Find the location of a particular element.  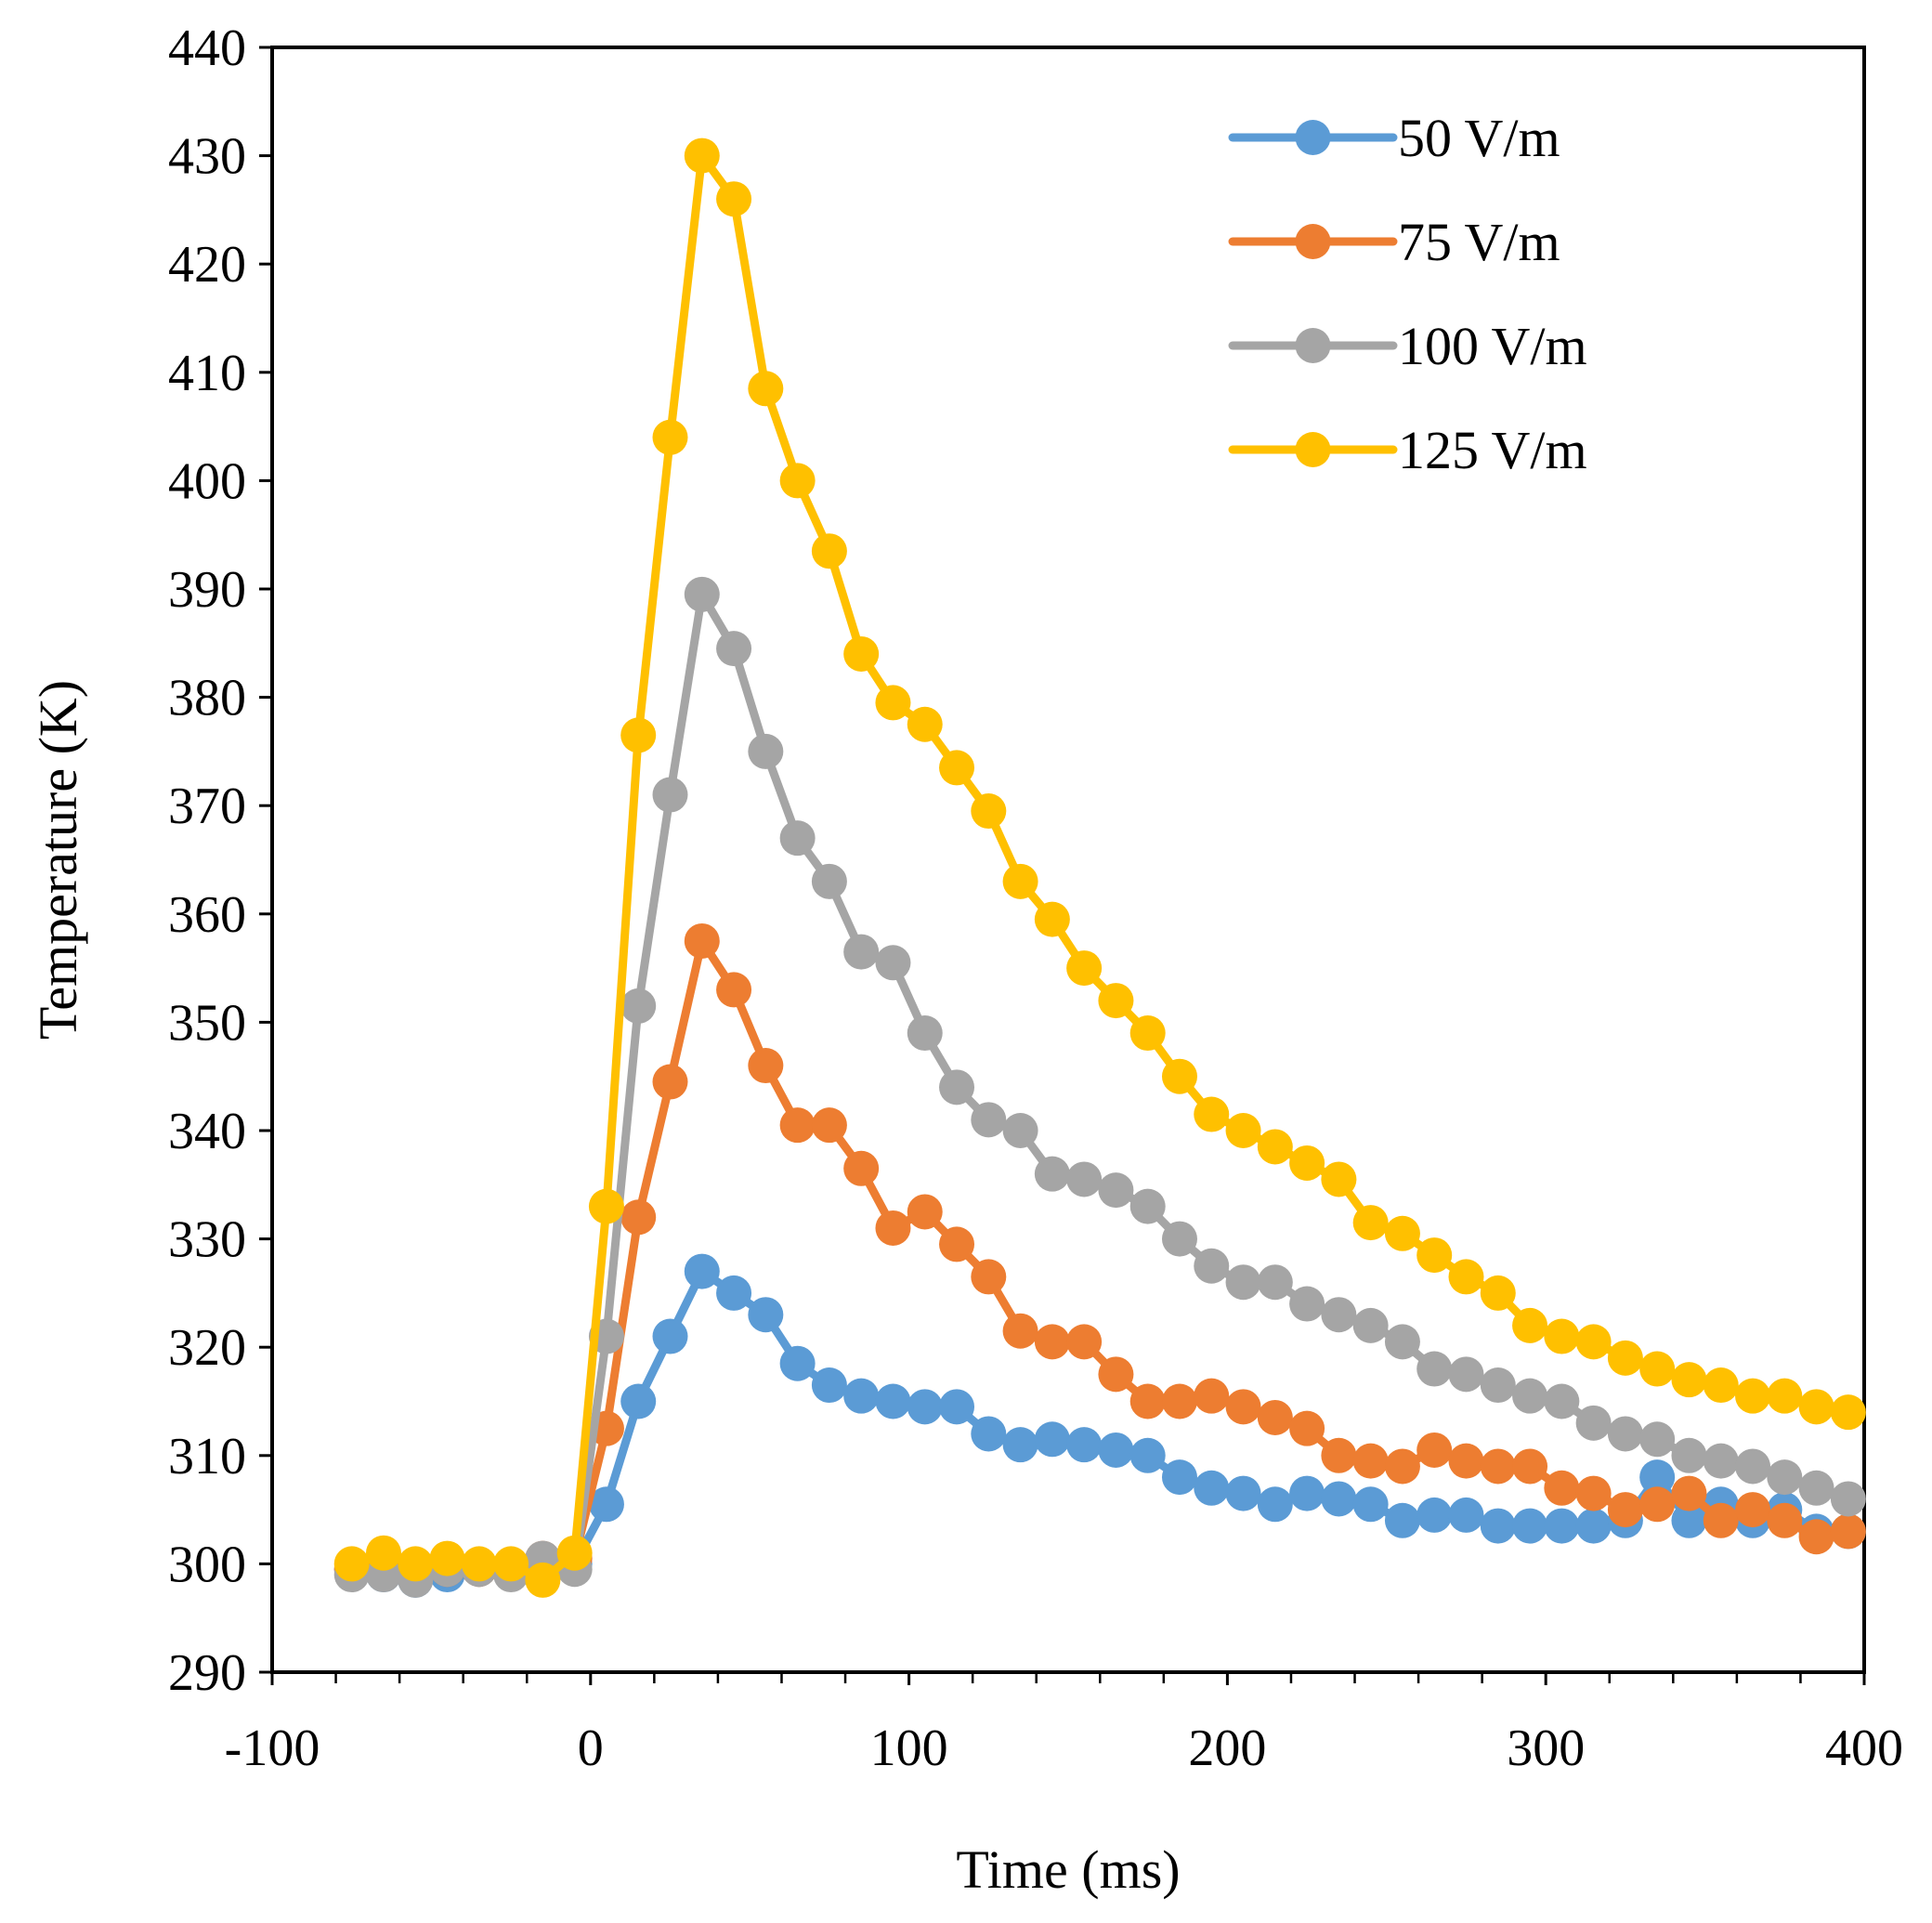

y-tick-label: 330 is located at coordinates (207, 1240).